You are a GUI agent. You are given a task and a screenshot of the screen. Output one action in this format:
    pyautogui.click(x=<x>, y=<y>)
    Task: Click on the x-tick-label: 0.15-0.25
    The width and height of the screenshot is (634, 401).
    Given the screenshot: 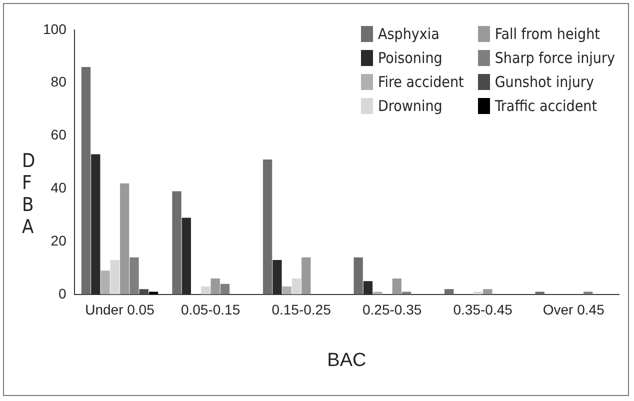 What is the action you would take?
    pyautogui.click(x=302, y=310)
    